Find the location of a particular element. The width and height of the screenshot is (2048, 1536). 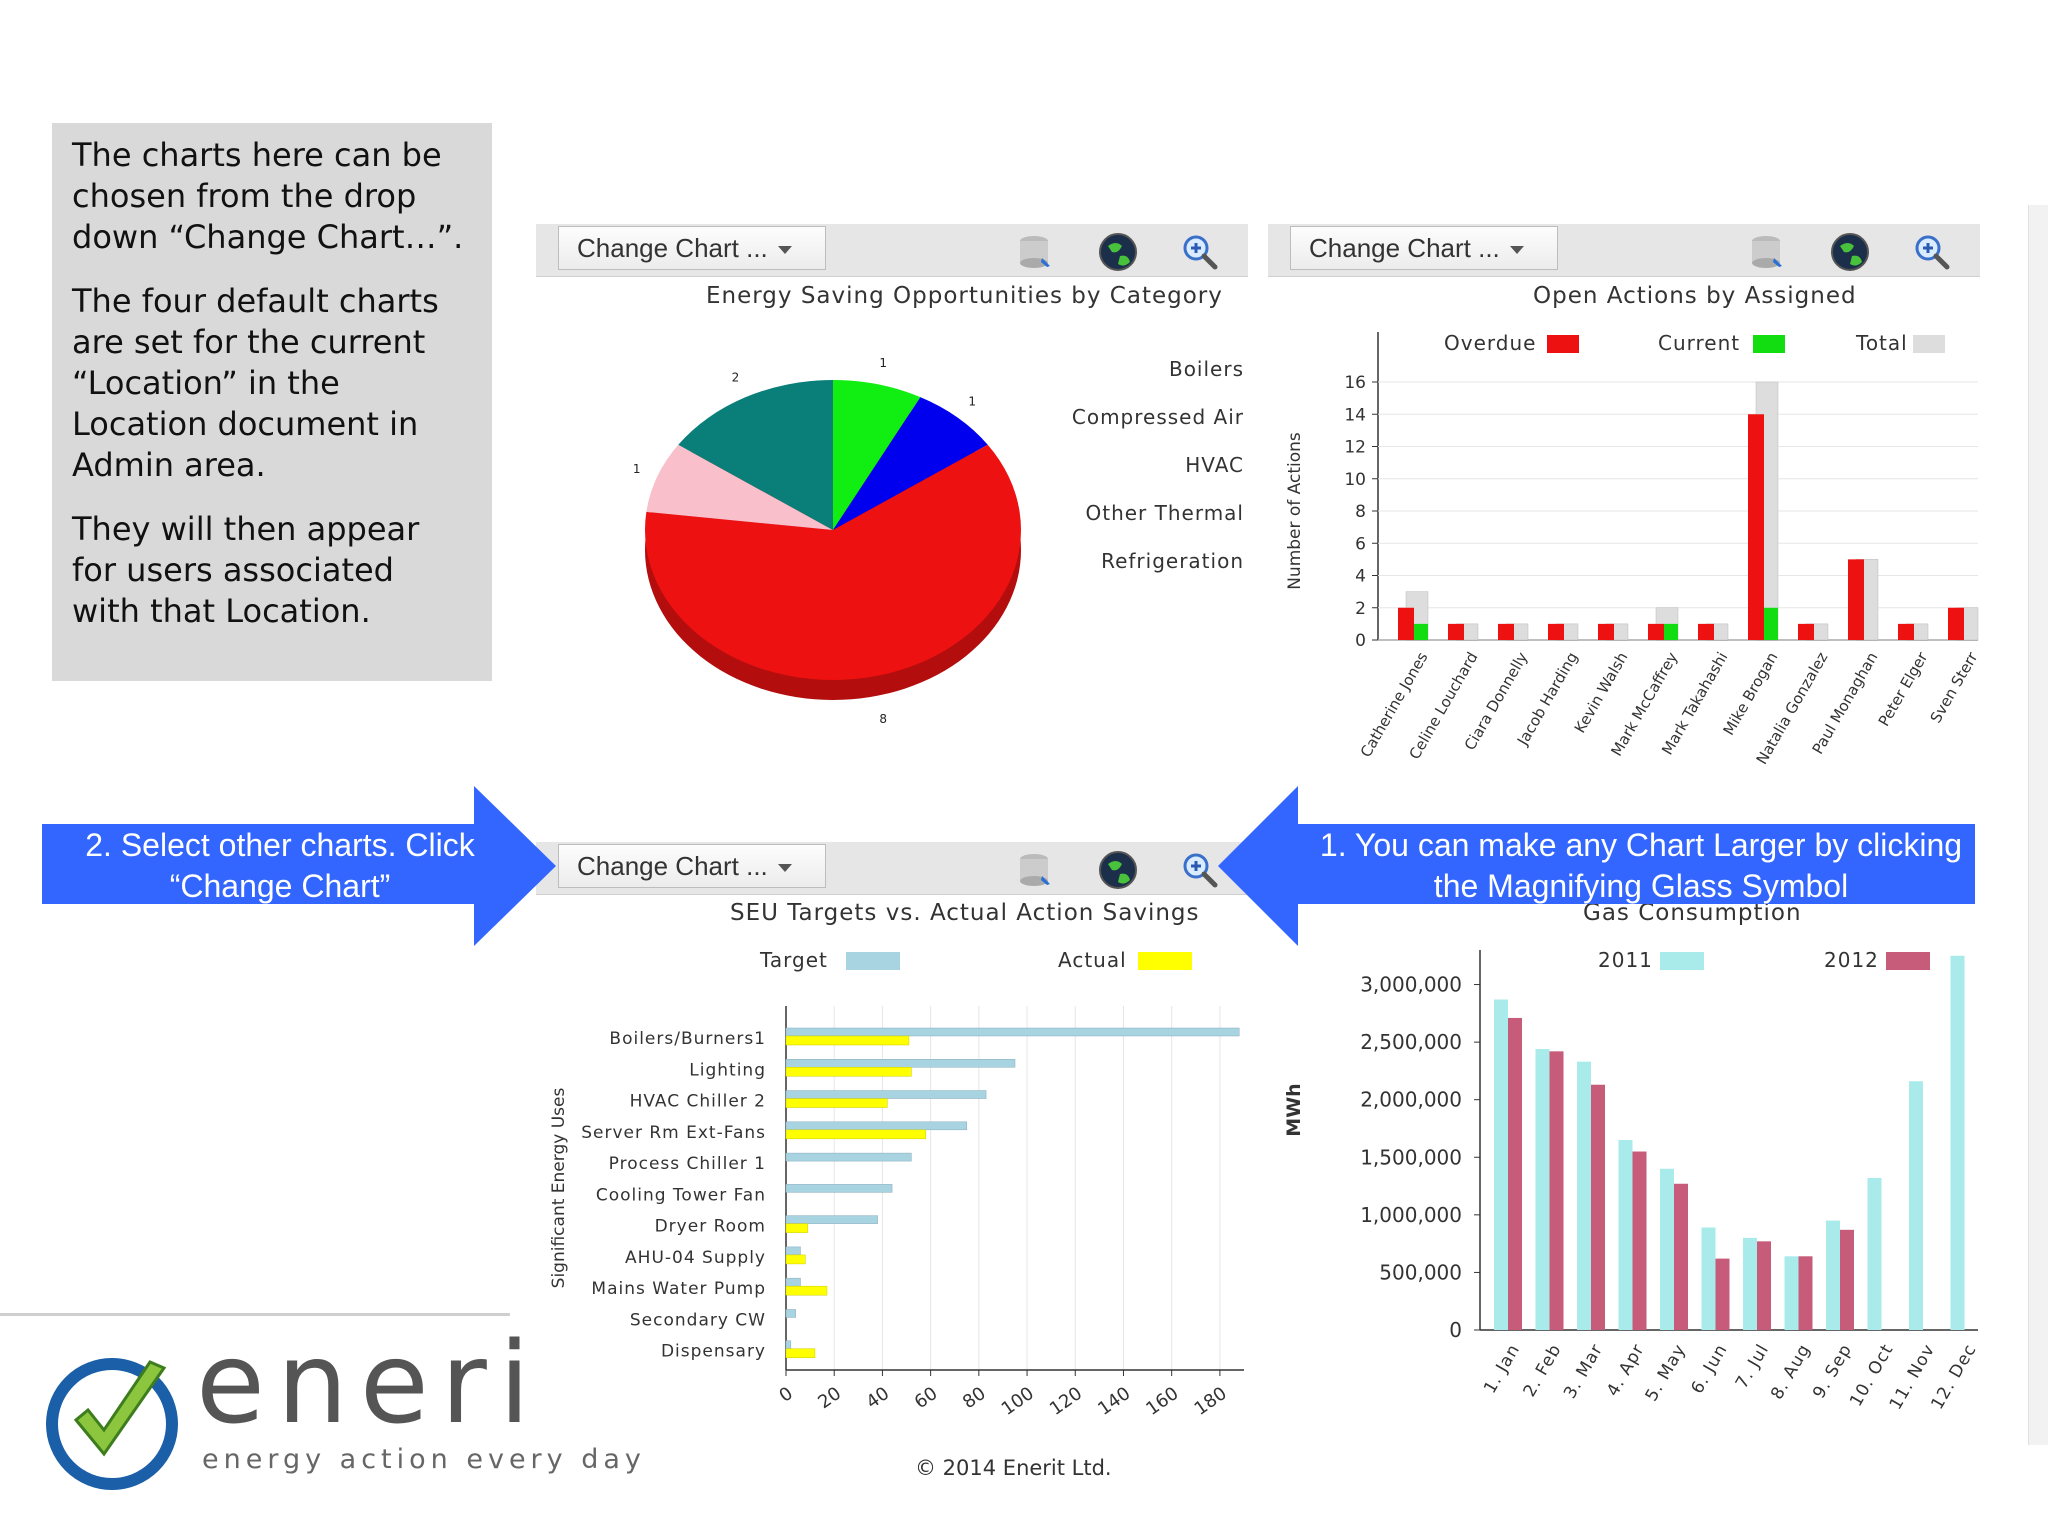

logo-wordmark: eneri is located at coordinates (369, 1384).